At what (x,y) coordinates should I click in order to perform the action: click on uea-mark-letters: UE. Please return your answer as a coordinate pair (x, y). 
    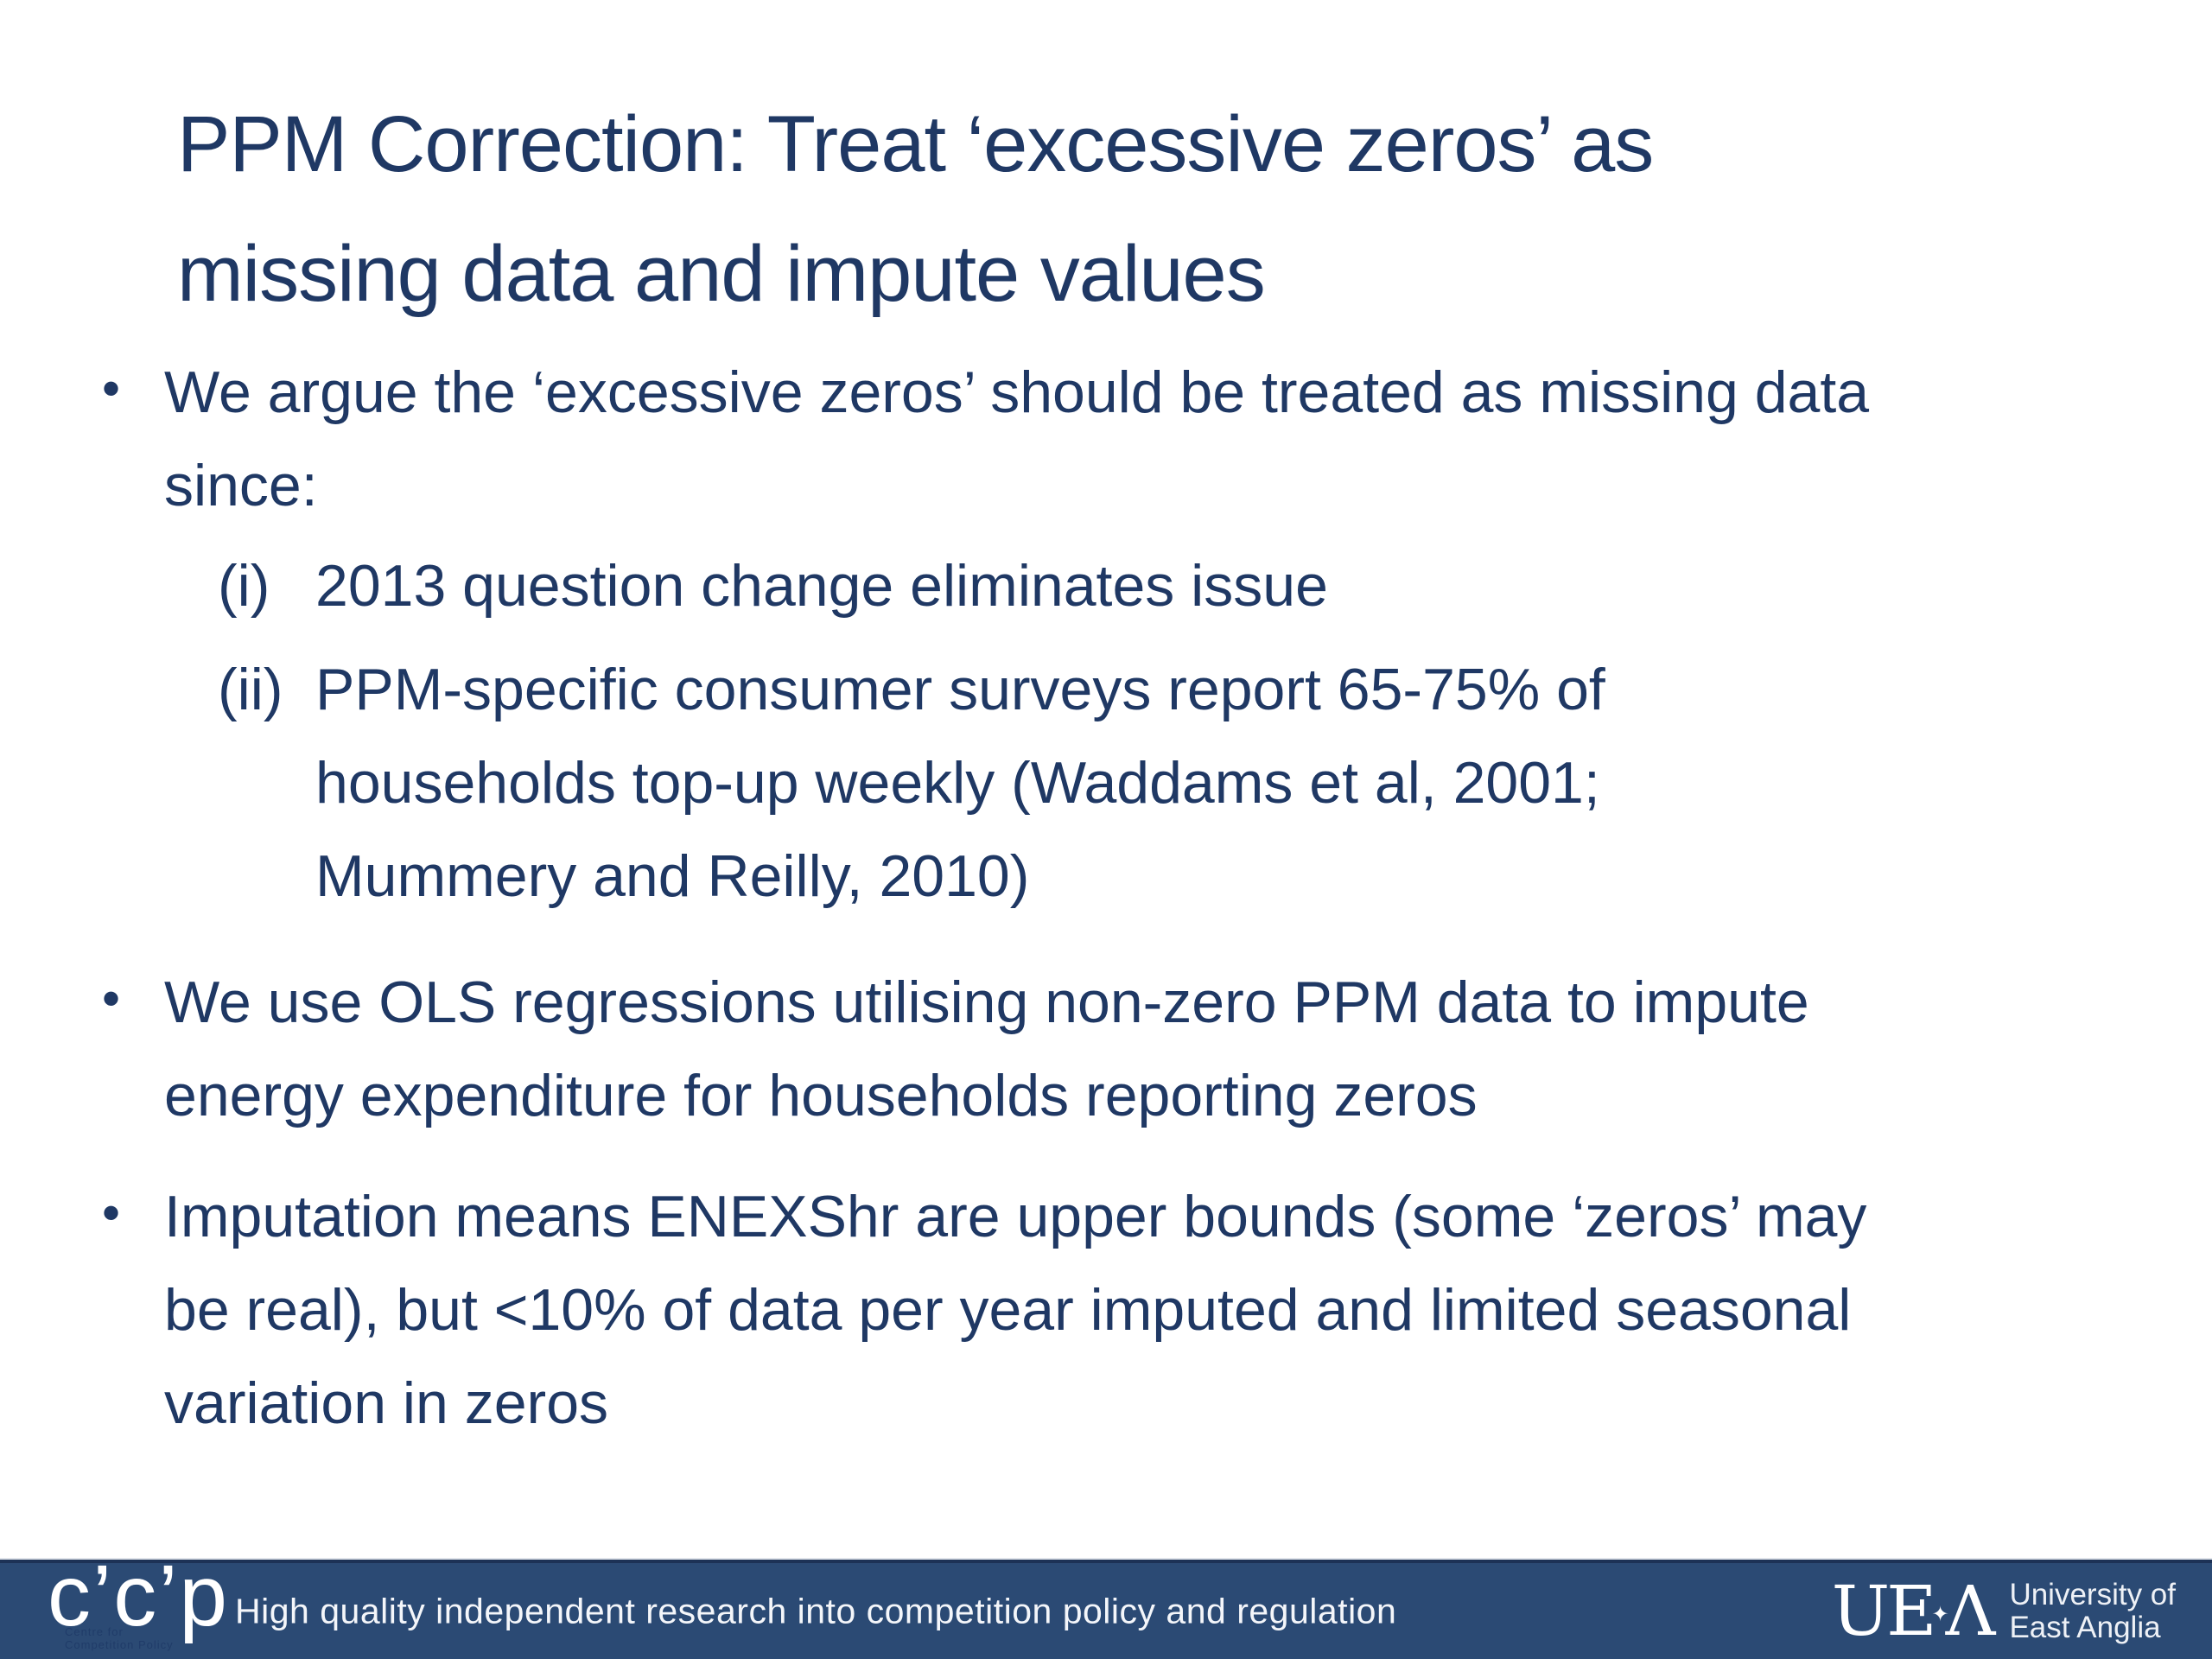
    Looking at the image, I should click on (1884, 1610).